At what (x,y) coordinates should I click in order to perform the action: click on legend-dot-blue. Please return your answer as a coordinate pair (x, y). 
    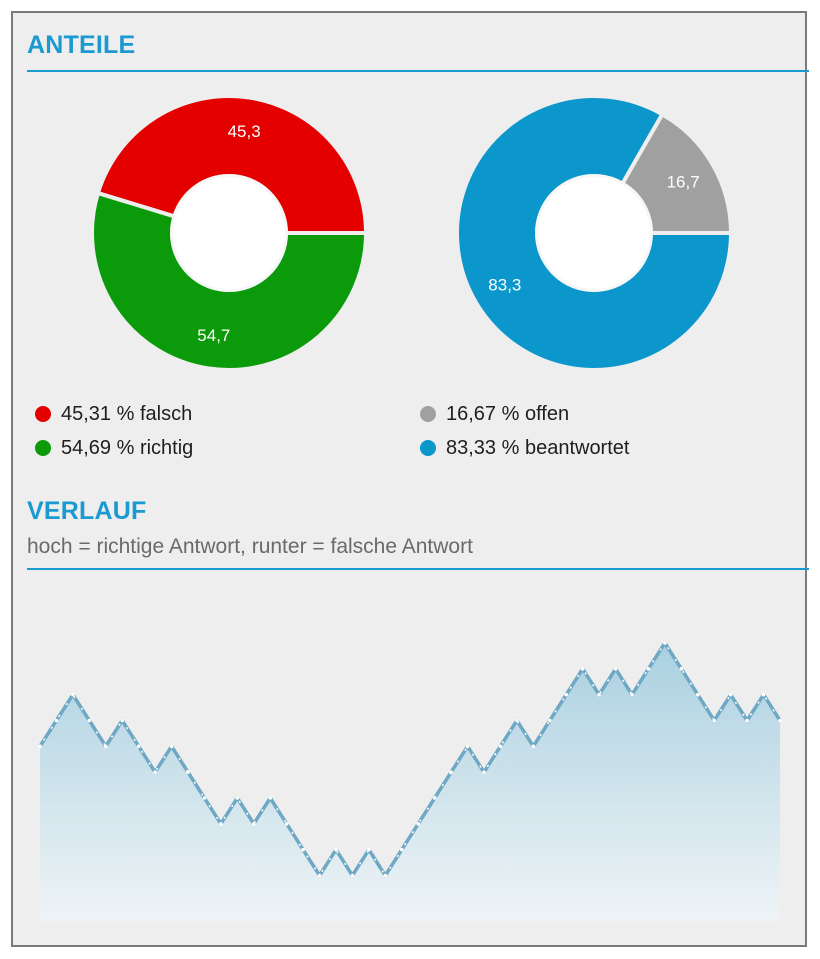
    Looking at the image, I should click on (428, 448).